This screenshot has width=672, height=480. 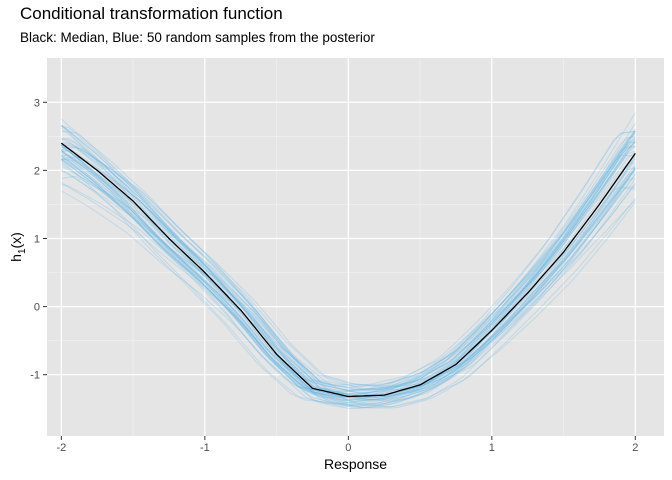 I want to click on y-axis-ticks: -1 0 1 2 3, so click(x=38, y=239).